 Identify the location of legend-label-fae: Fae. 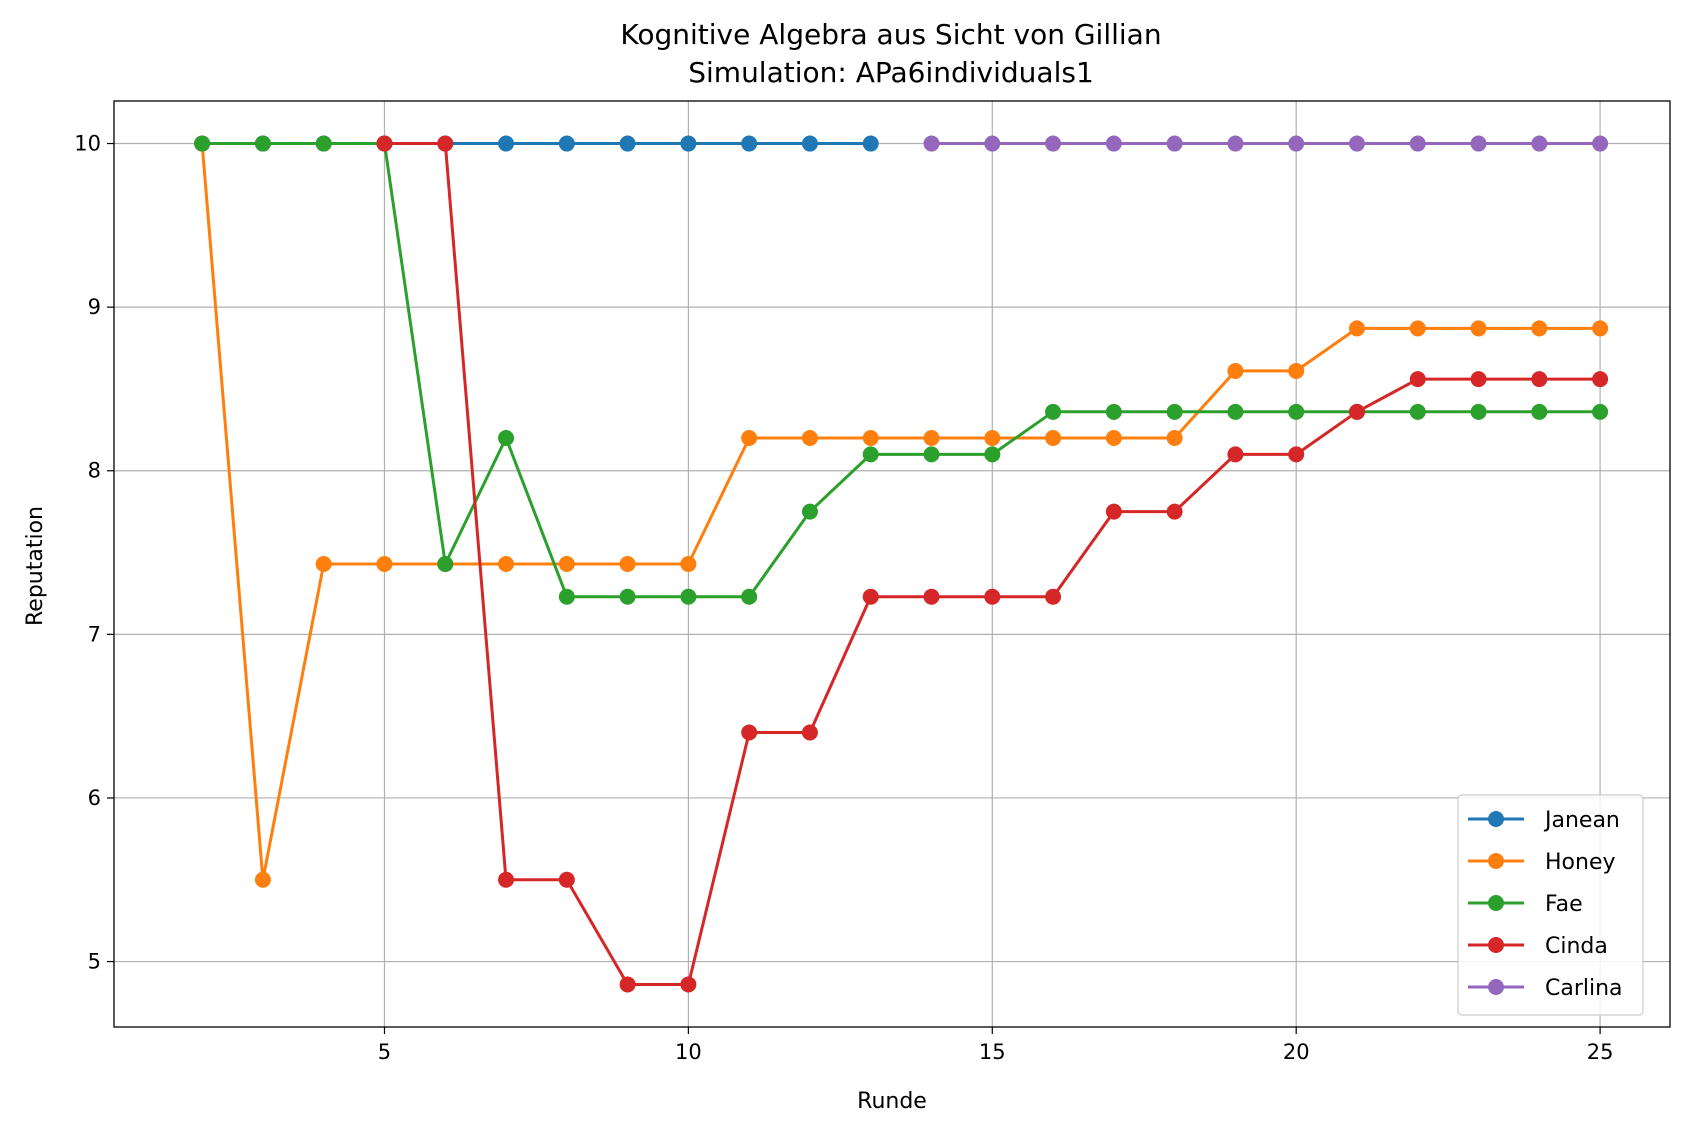
(1564, 904).